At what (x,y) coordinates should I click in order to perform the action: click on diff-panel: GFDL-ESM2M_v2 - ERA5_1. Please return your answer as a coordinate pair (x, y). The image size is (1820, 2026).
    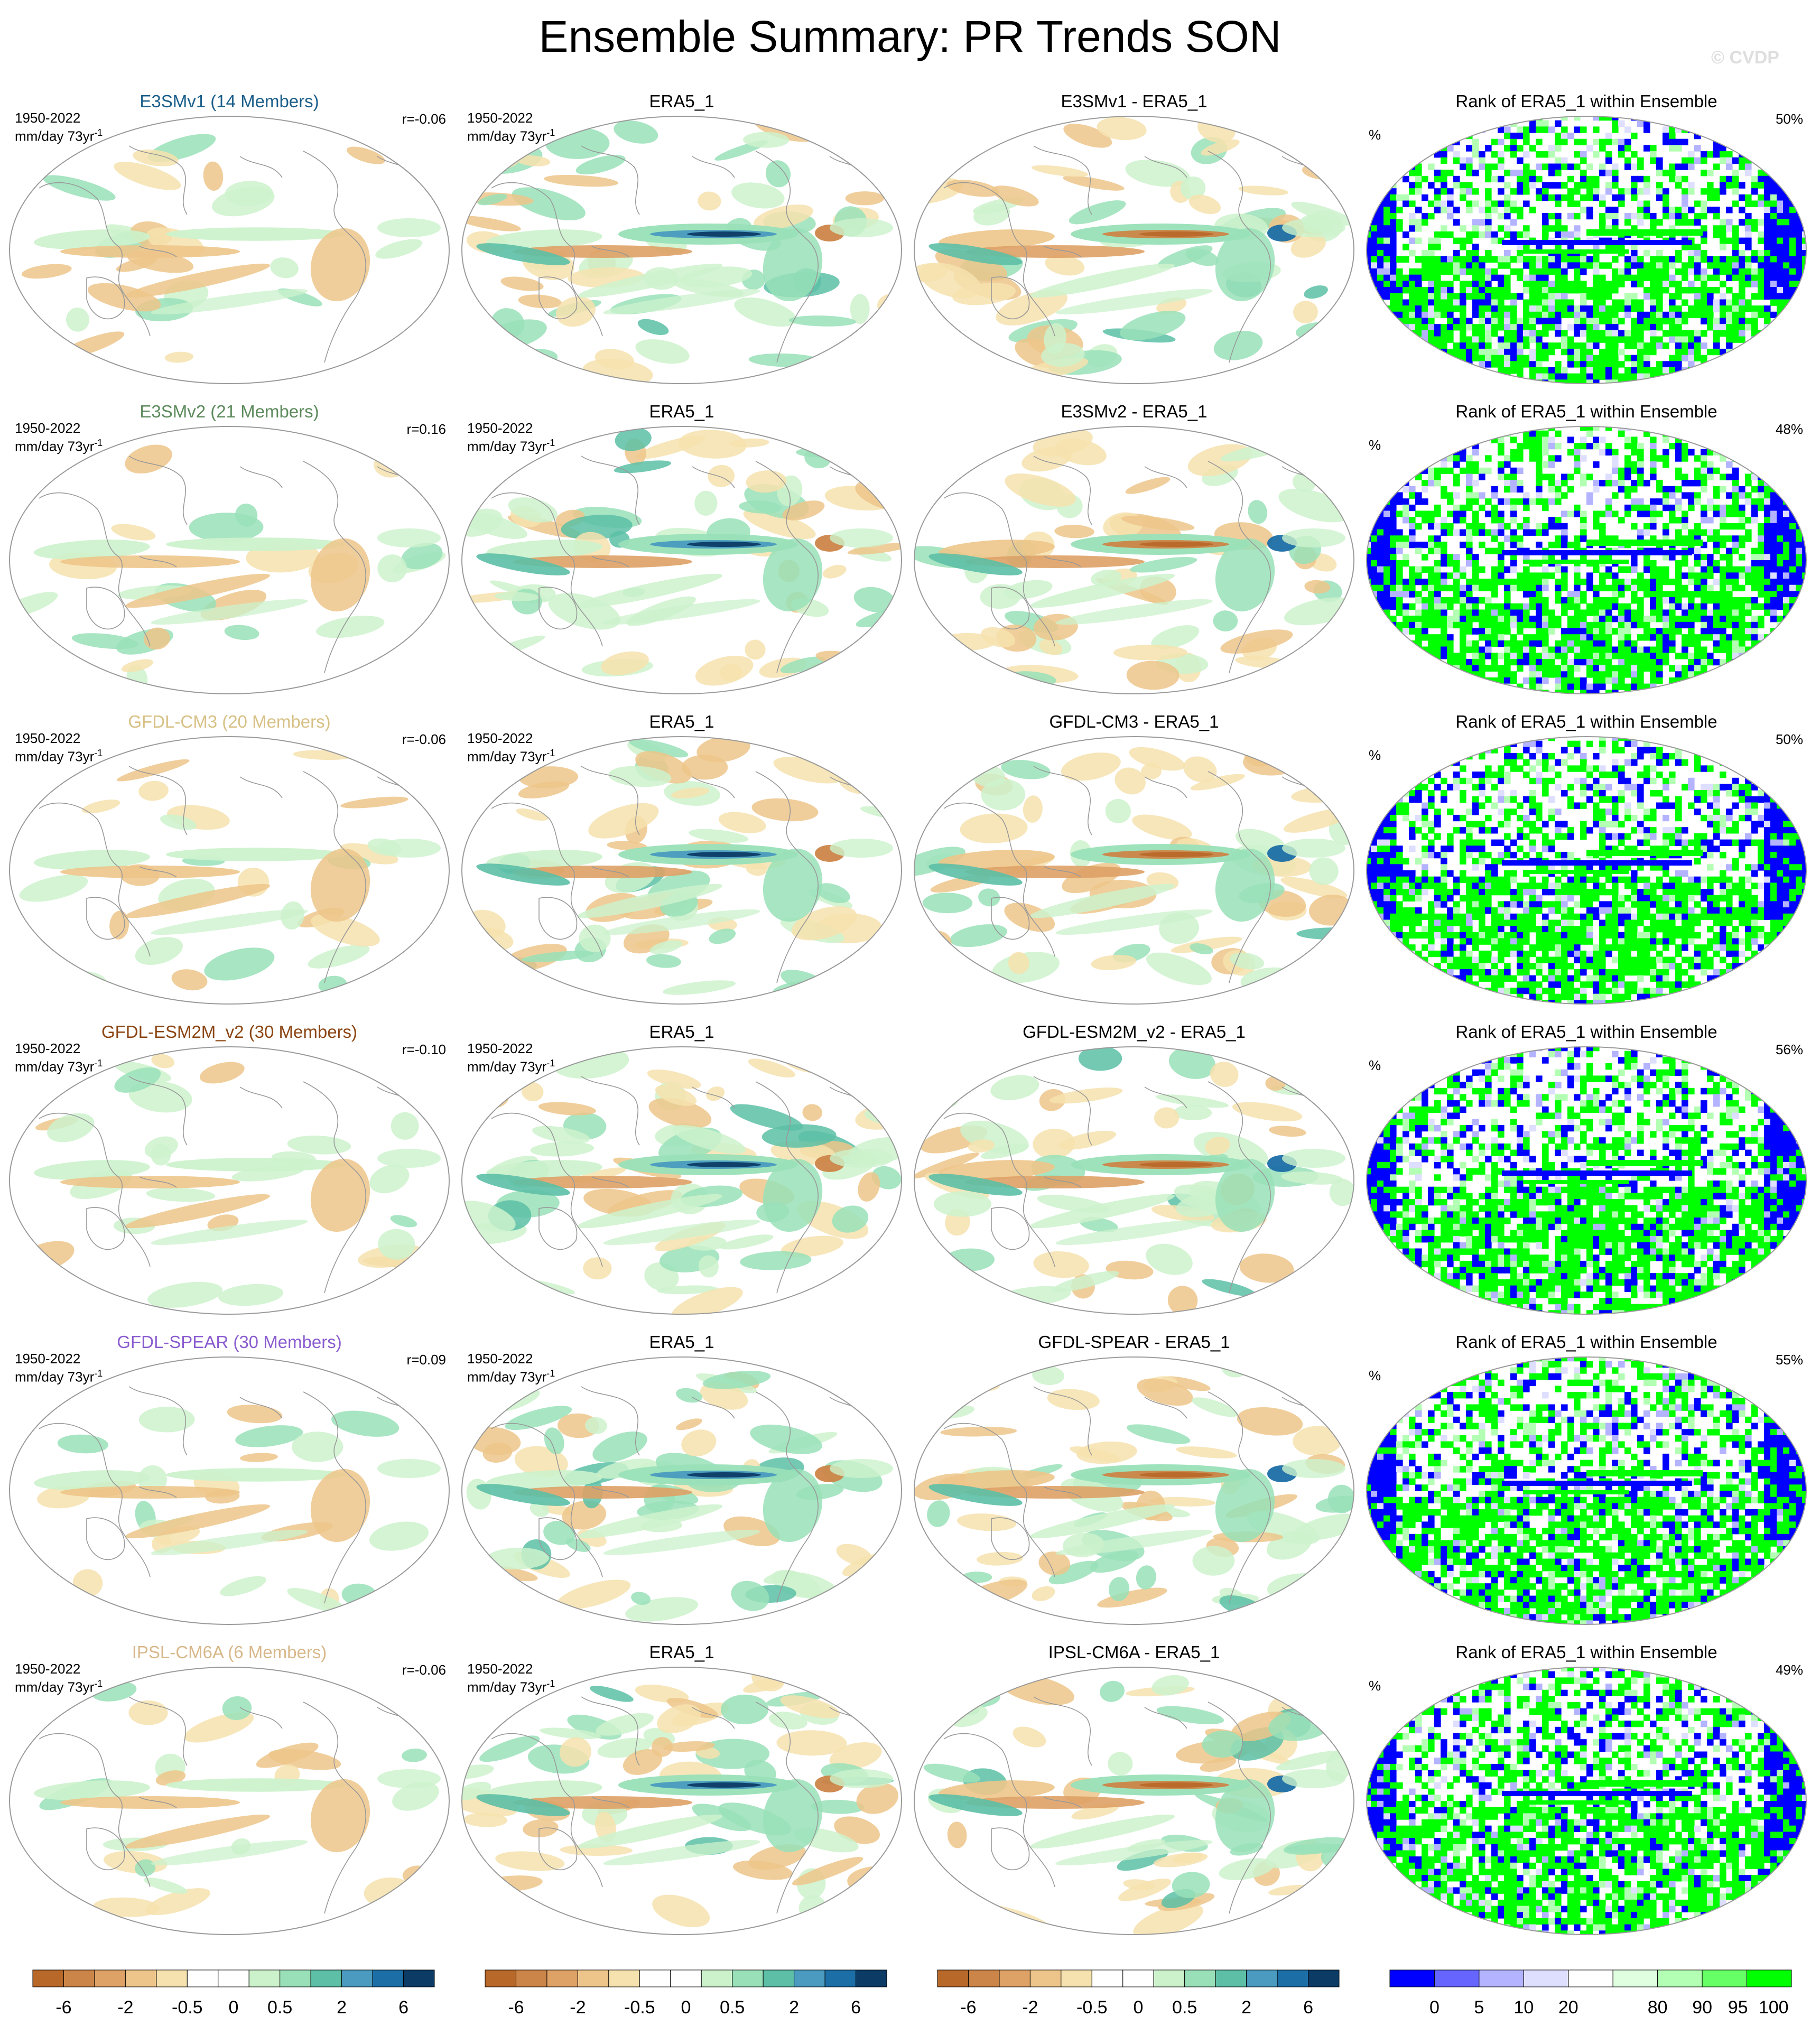
    Looking at the image, I should click on (1134, 1168).